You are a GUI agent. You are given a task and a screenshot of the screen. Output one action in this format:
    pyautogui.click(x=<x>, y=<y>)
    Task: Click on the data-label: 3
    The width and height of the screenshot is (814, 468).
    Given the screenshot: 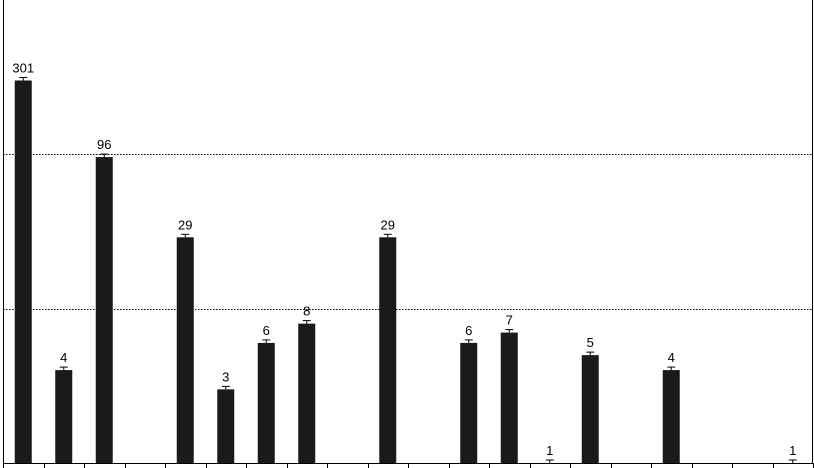 What is the action you would take?
    pyautogui.click(x=225, y=376)
    